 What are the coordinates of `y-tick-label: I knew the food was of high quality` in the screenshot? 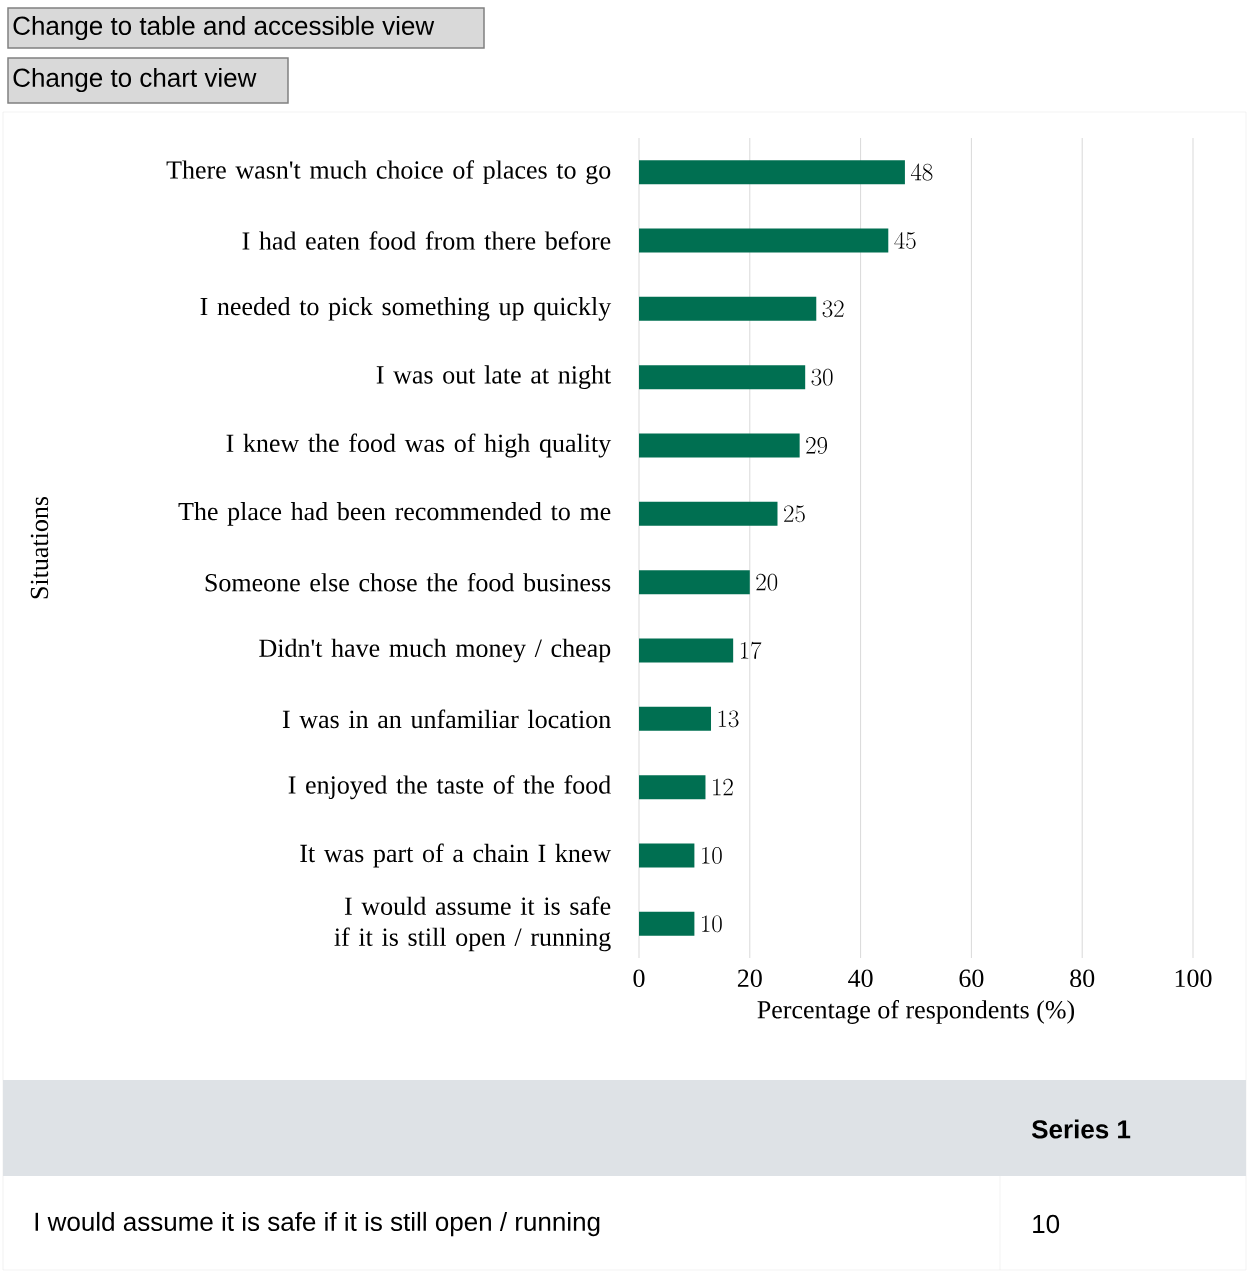 It's located at (419, 445).